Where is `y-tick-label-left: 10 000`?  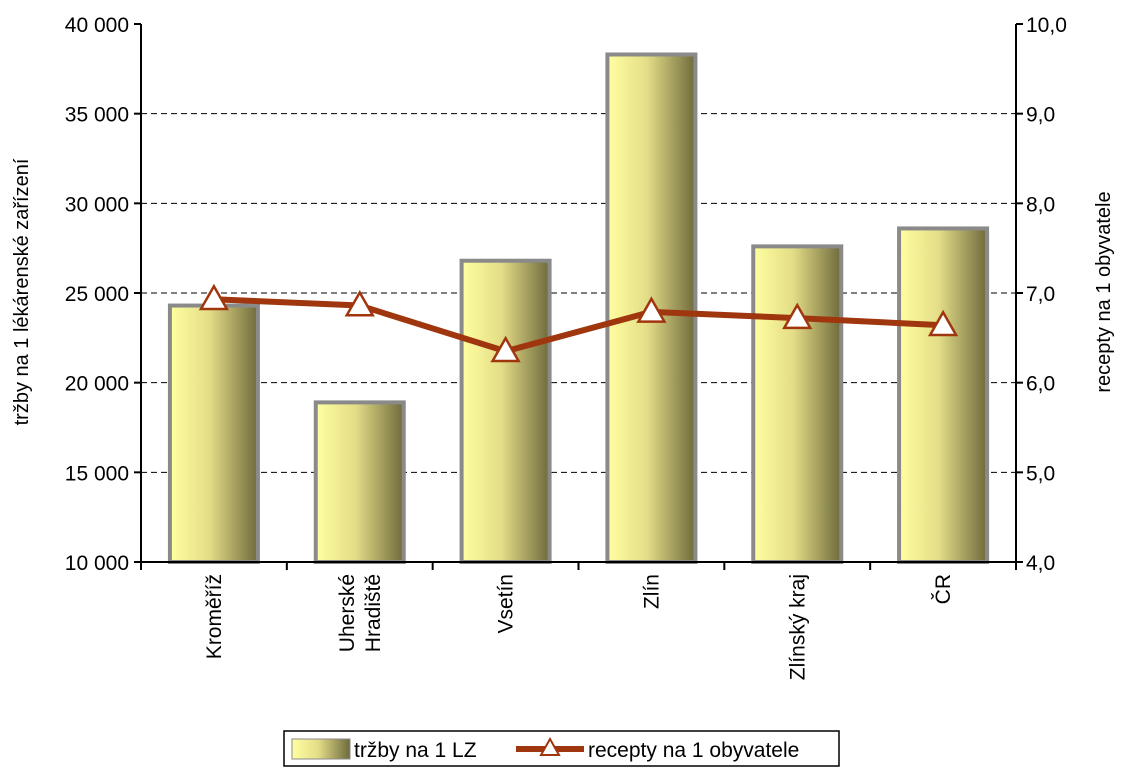 y-tick-label-left: 10 000 is located at coordinates (97, 563).